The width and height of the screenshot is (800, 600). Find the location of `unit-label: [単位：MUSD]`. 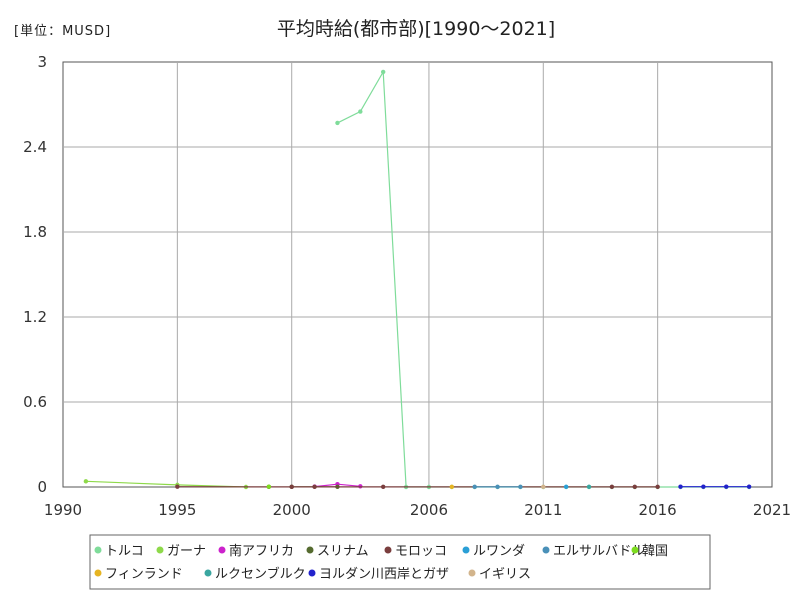

unit-label: [単位：MUSD] is located at coordinates (63, 31).